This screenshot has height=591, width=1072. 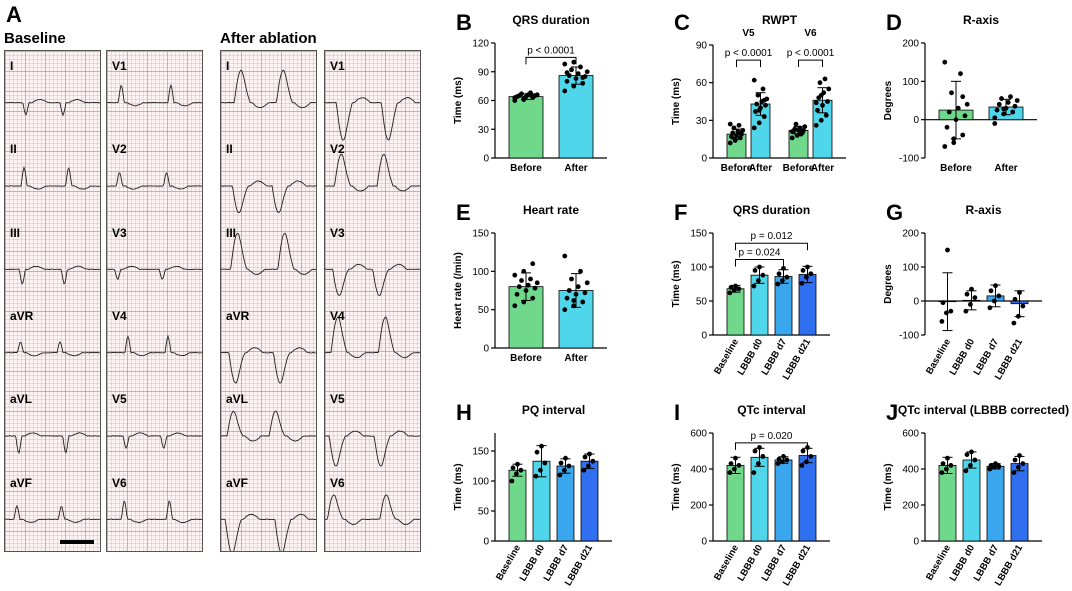 I want to click on chart-d-r-axis: D R-axis -100 0 100 200 Degrees Before After, so click(x=966, y=95).